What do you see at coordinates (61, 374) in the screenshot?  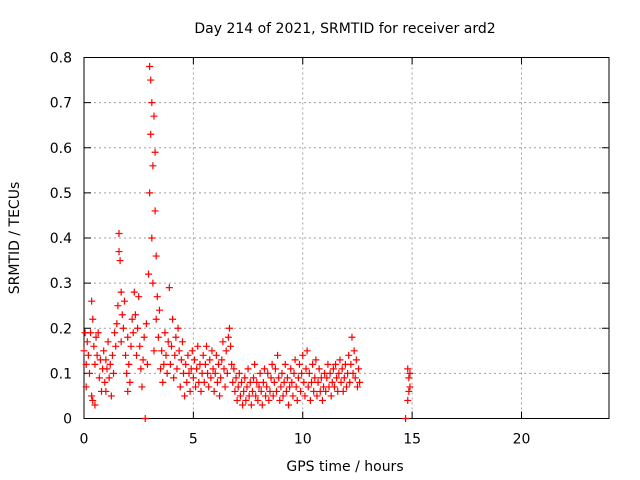 I see `y-tick-label: 0.1` at bounding box center [61, 374].